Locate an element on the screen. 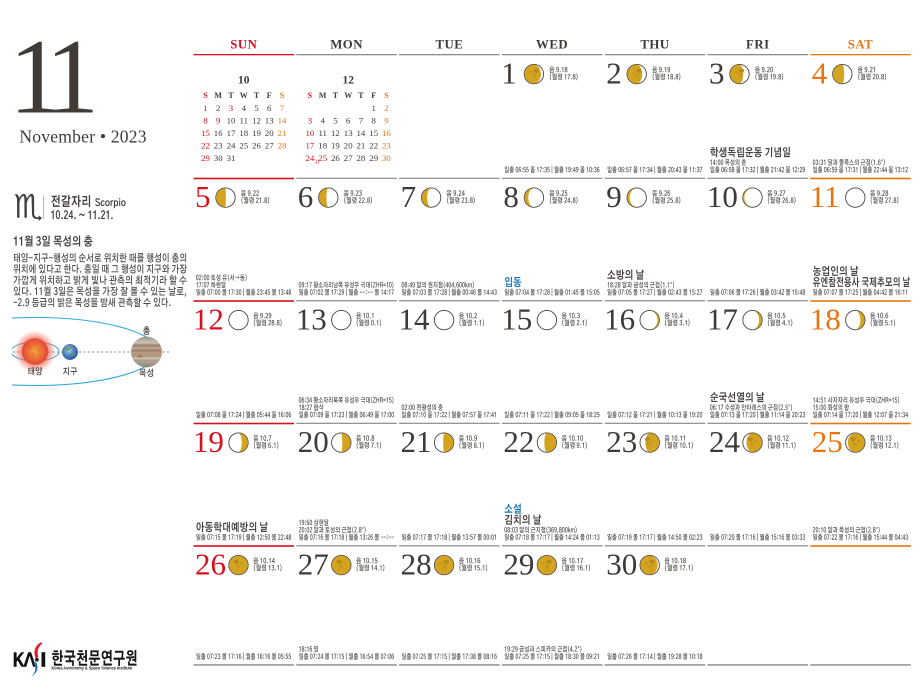  svg-text: SUN is located at coordinates (243, 44).